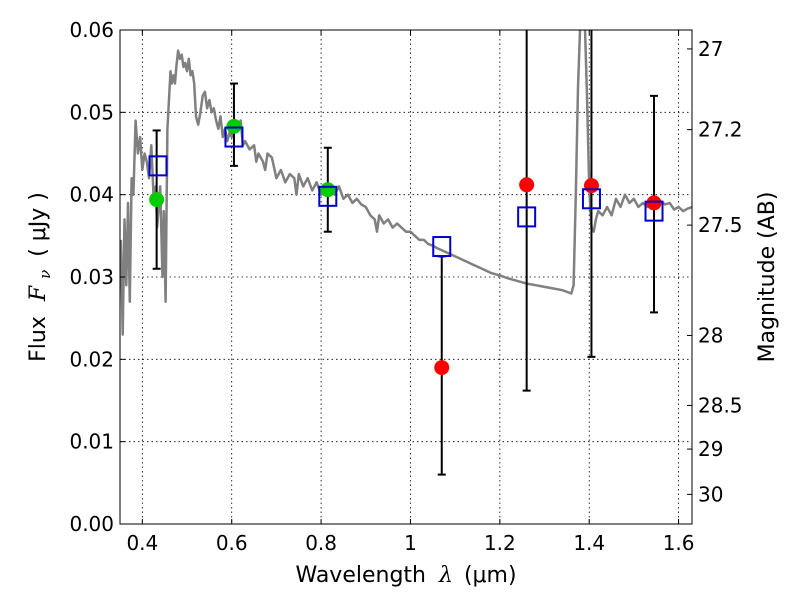  What do you see at coordinates (720, 405) in the screenshot?
I see `y2-tick-label: 28.5` at bounding box center [720, 405].